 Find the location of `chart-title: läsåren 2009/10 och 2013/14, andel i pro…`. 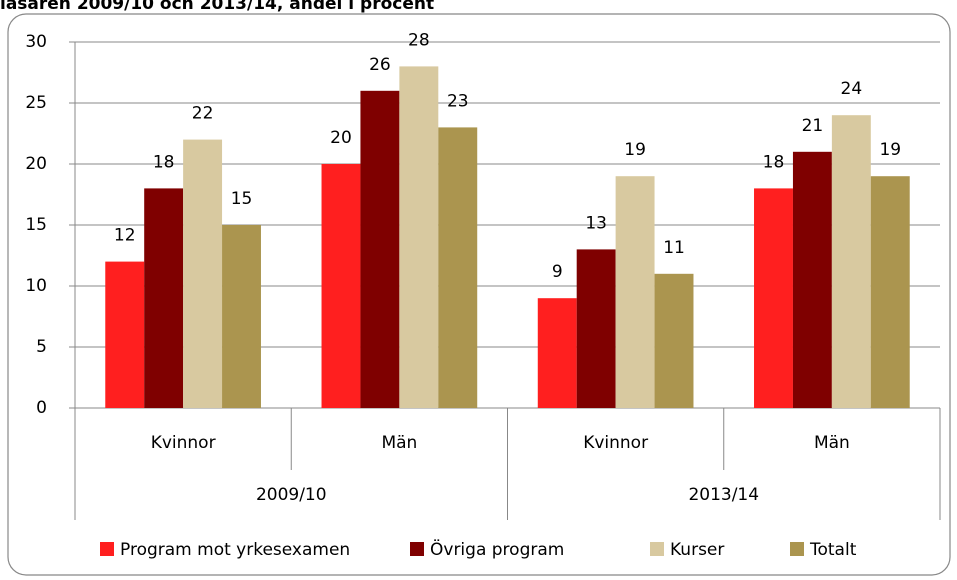

chart-title: läsåren 2009/10 och 2013/14, andel i pro… is located at coordinates (217, 7).